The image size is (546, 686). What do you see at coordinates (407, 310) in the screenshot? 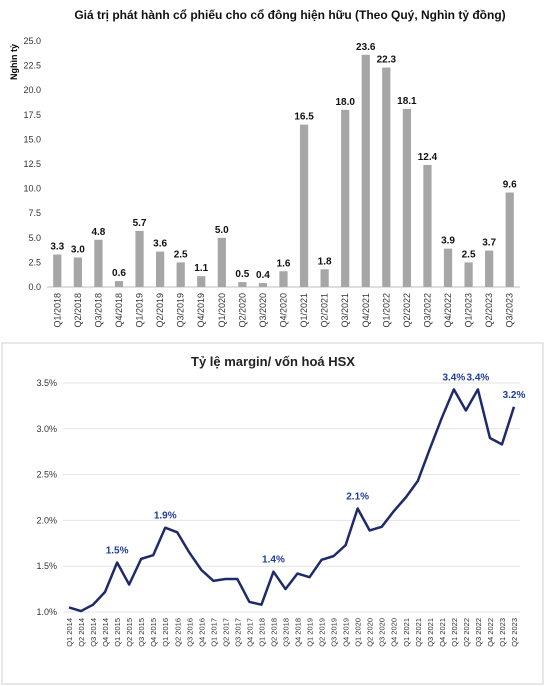
I see `x-tick-label: Q2/2022` at bounding box center [407, 310].